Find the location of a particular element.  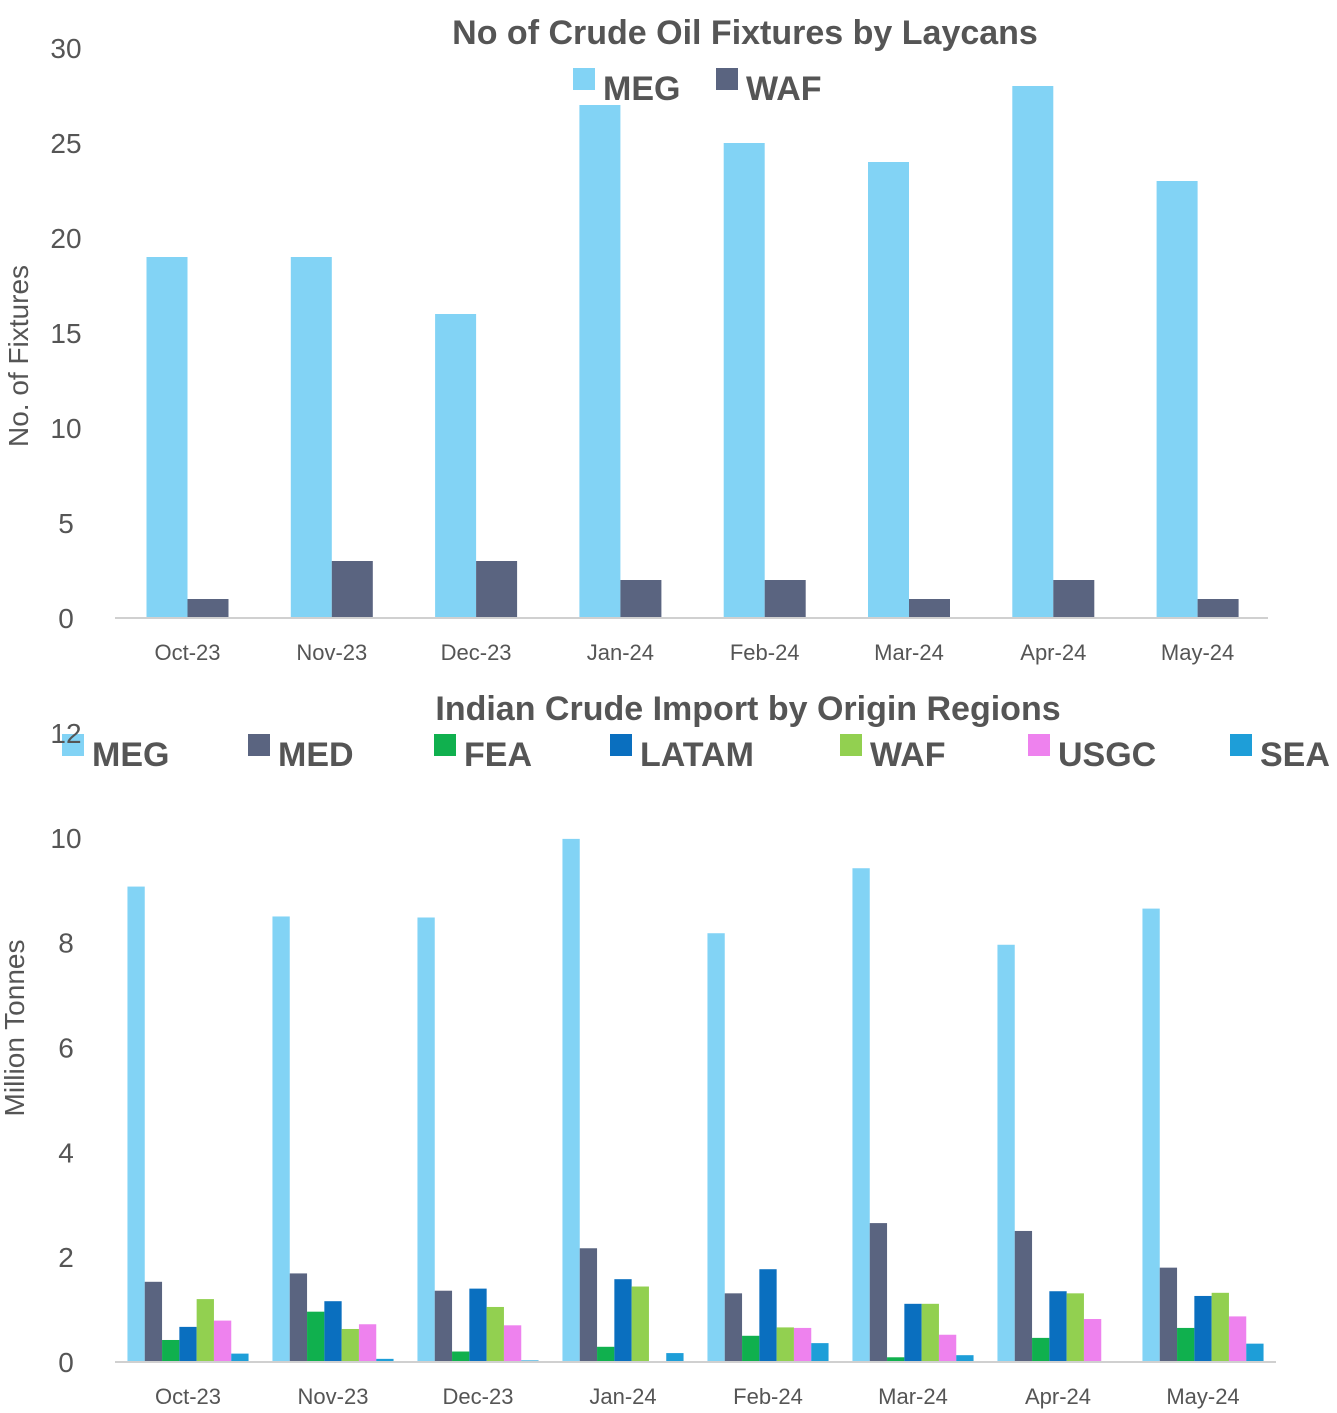

legend-label-waf: WAF is located at coordinates (784, 89).